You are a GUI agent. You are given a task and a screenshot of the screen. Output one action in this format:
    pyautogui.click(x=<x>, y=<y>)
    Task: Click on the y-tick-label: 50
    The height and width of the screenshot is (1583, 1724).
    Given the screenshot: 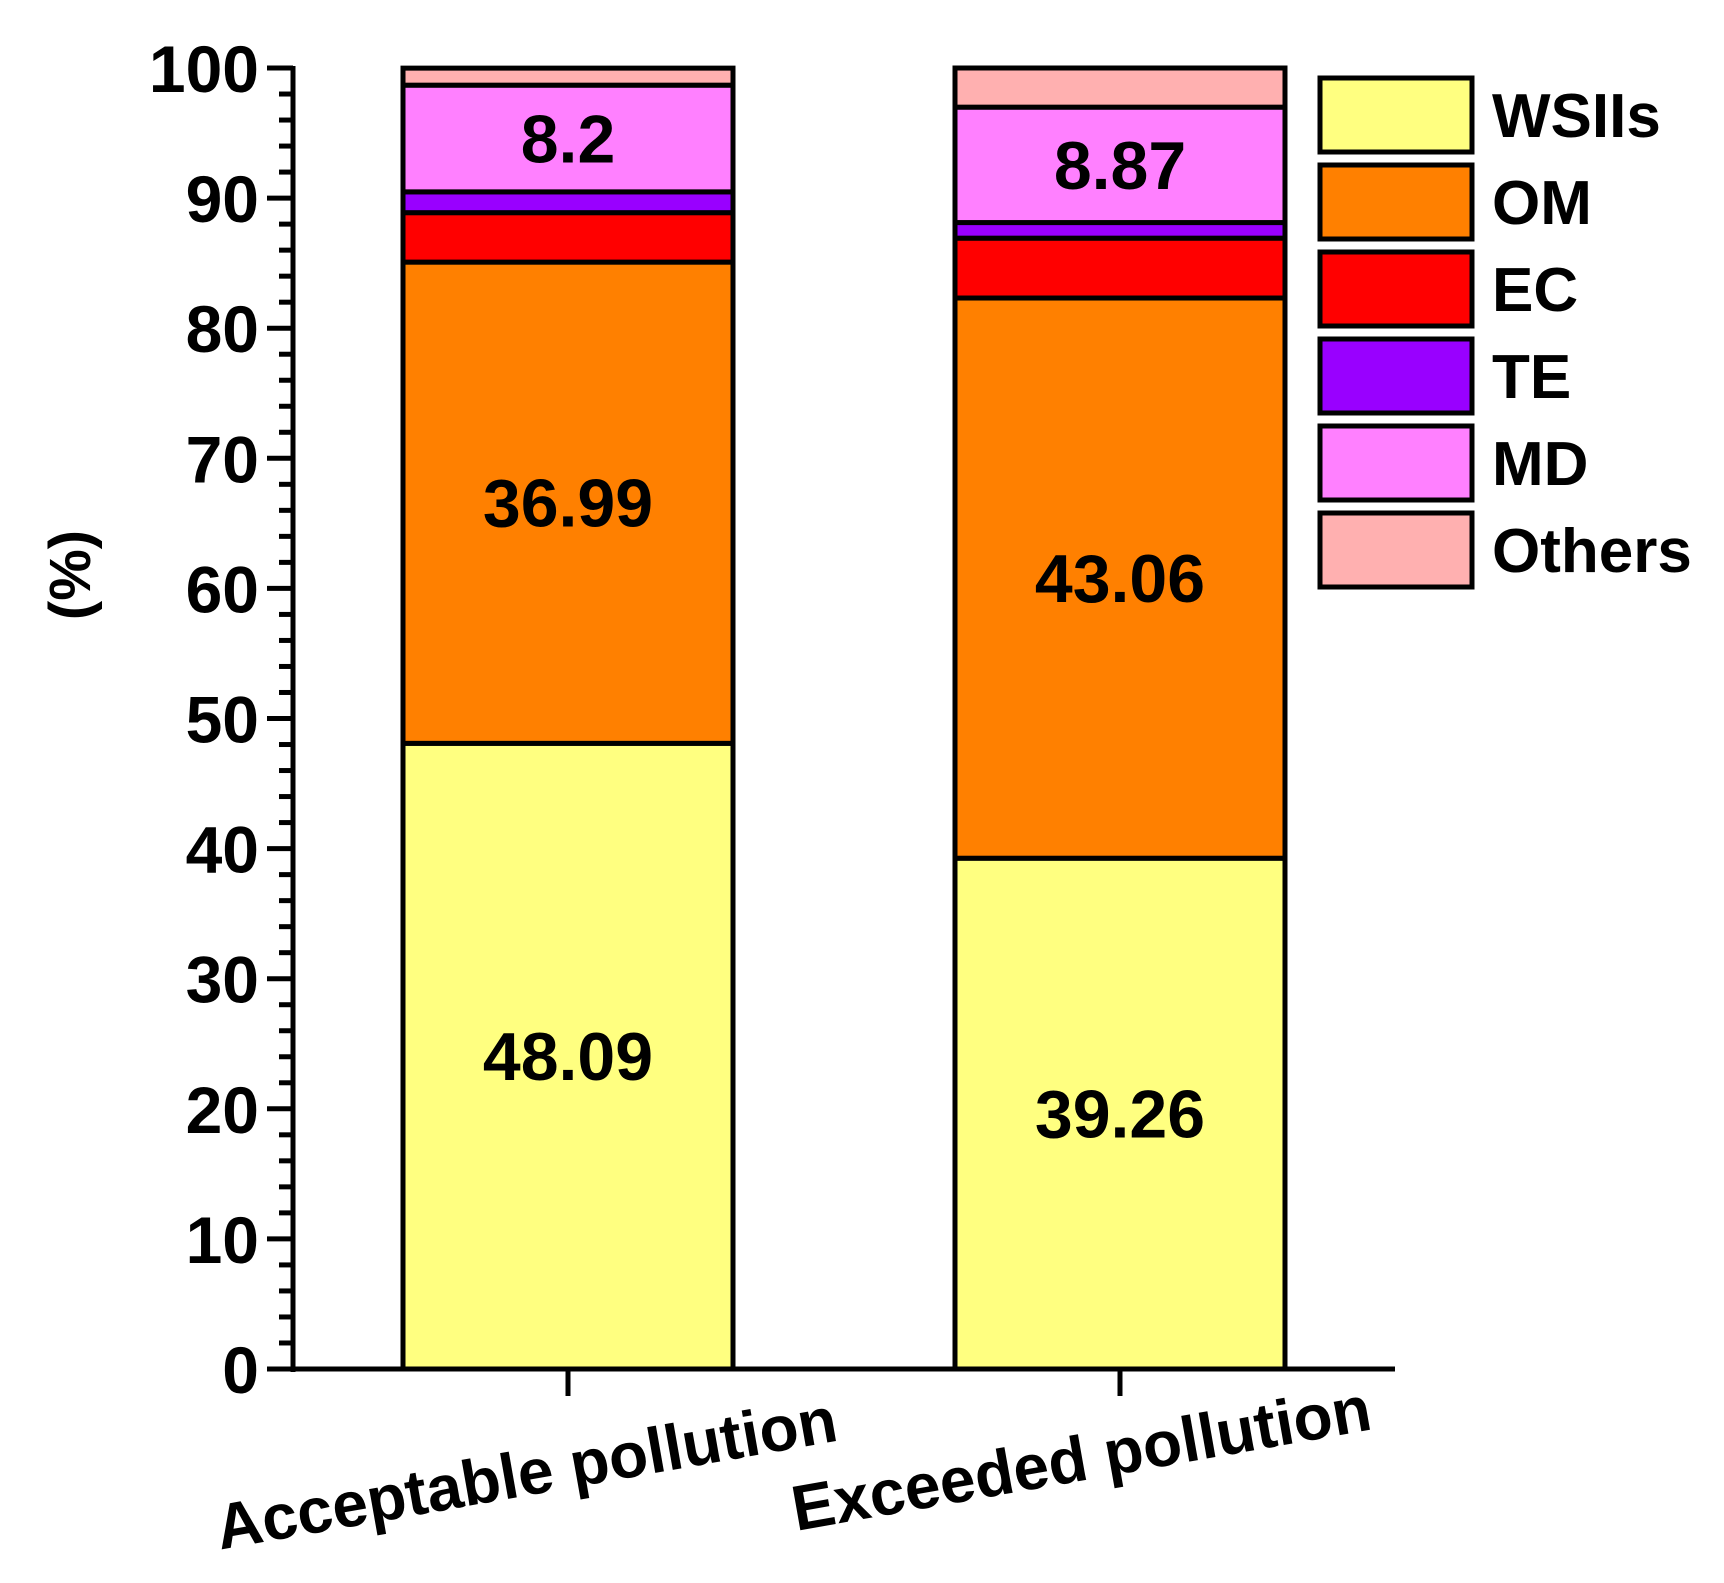 What is the action you would take?
    pyautogui.click(x=222, y=720)
    